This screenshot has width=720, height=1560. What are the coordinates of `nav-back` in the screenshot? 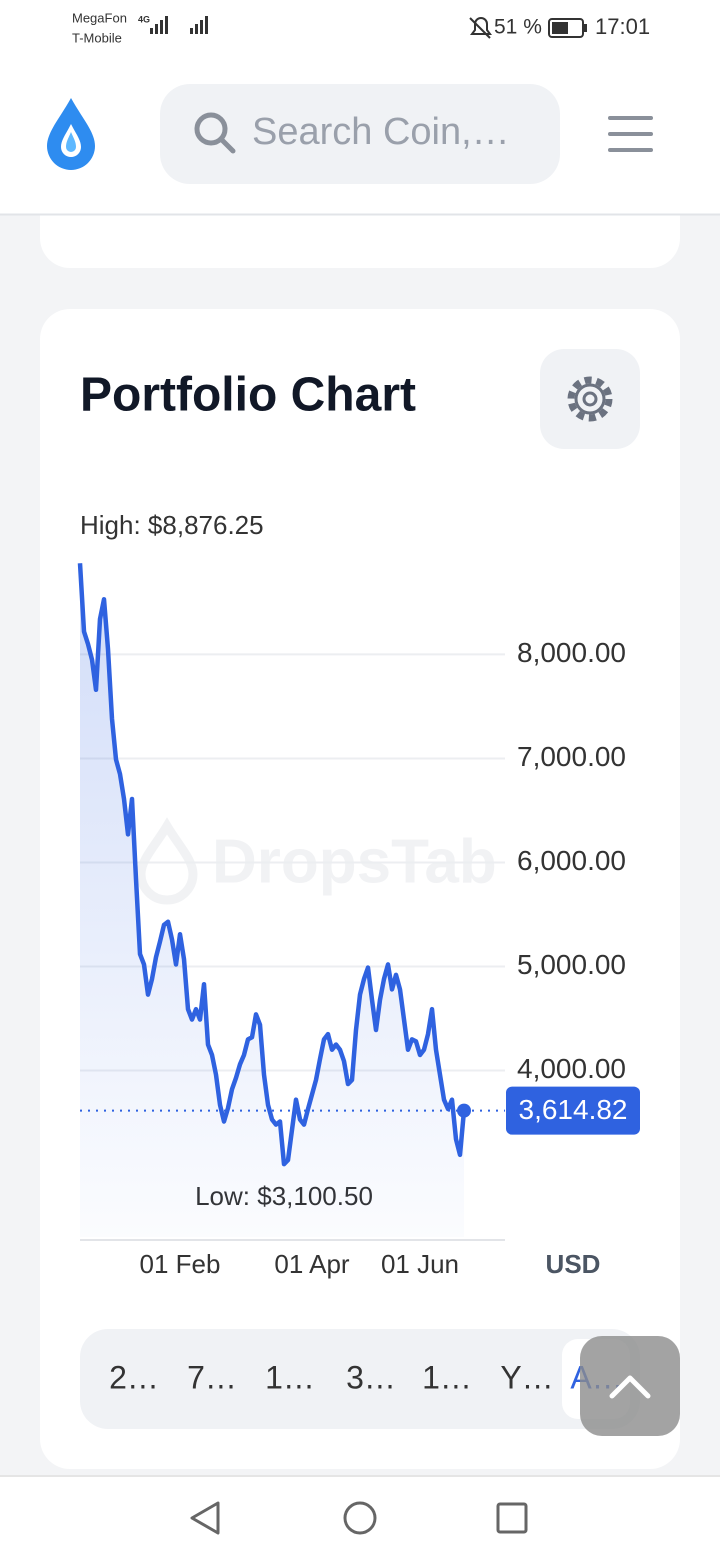 It's located at (205, 1518).